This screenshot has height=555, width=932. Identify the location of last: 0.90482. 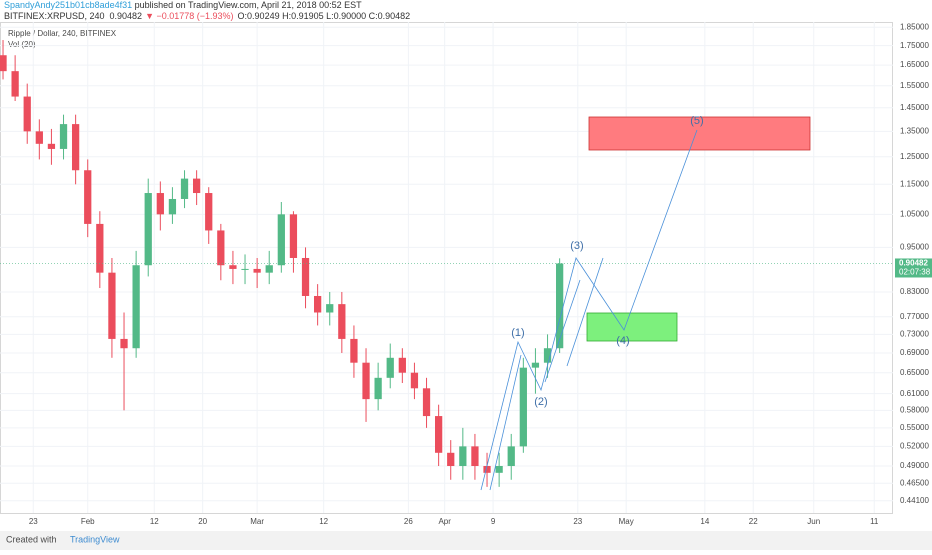
(126, 16).